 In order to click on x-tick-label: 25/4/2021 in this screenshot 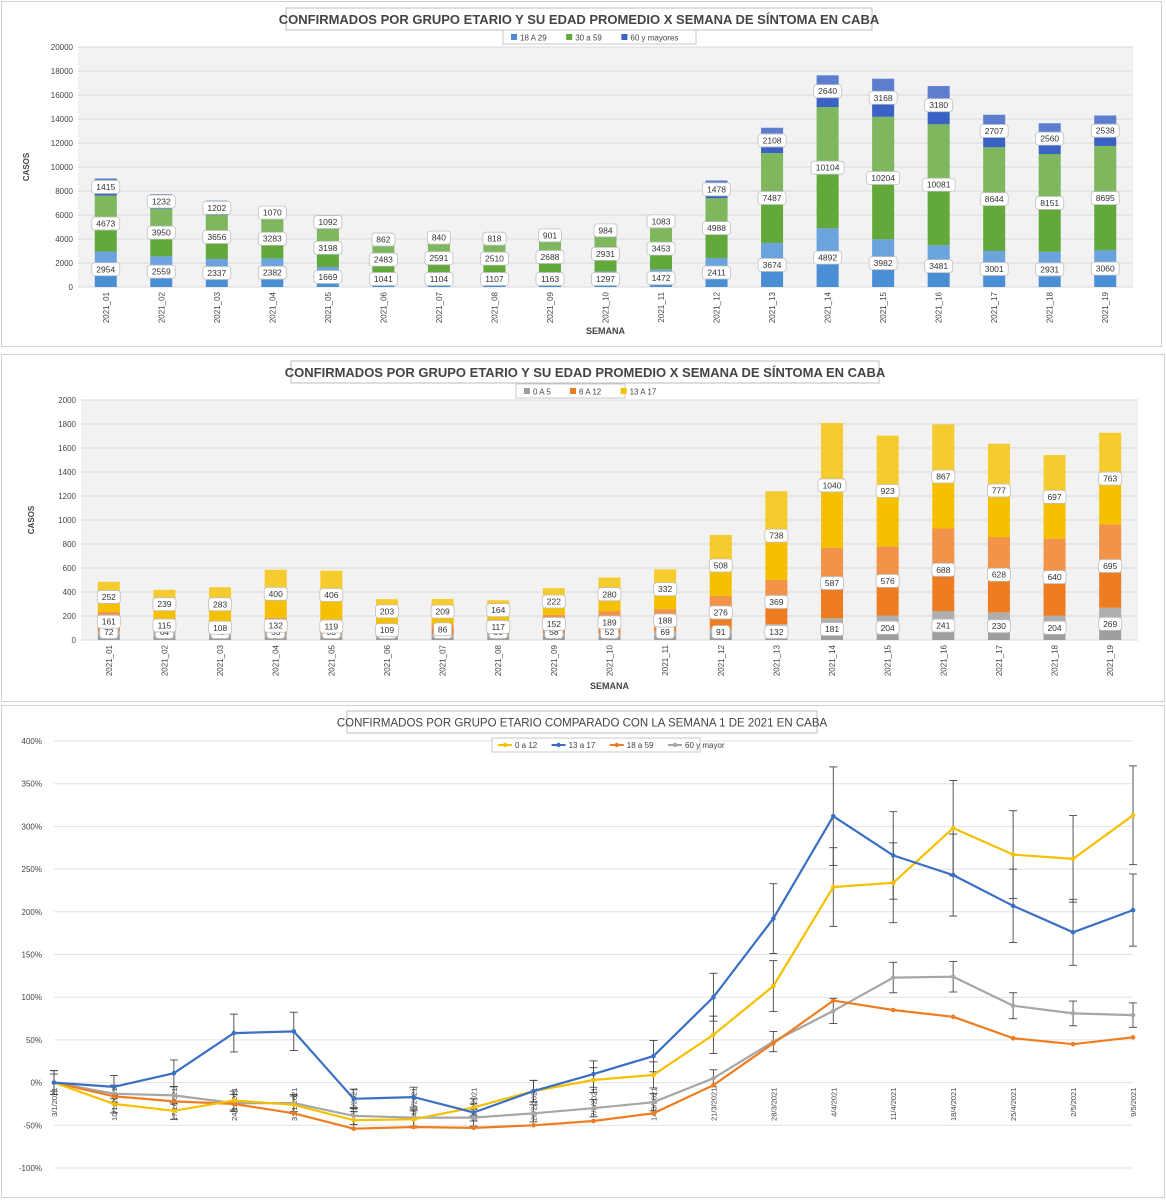, I will do `click(1013, 1104)`.